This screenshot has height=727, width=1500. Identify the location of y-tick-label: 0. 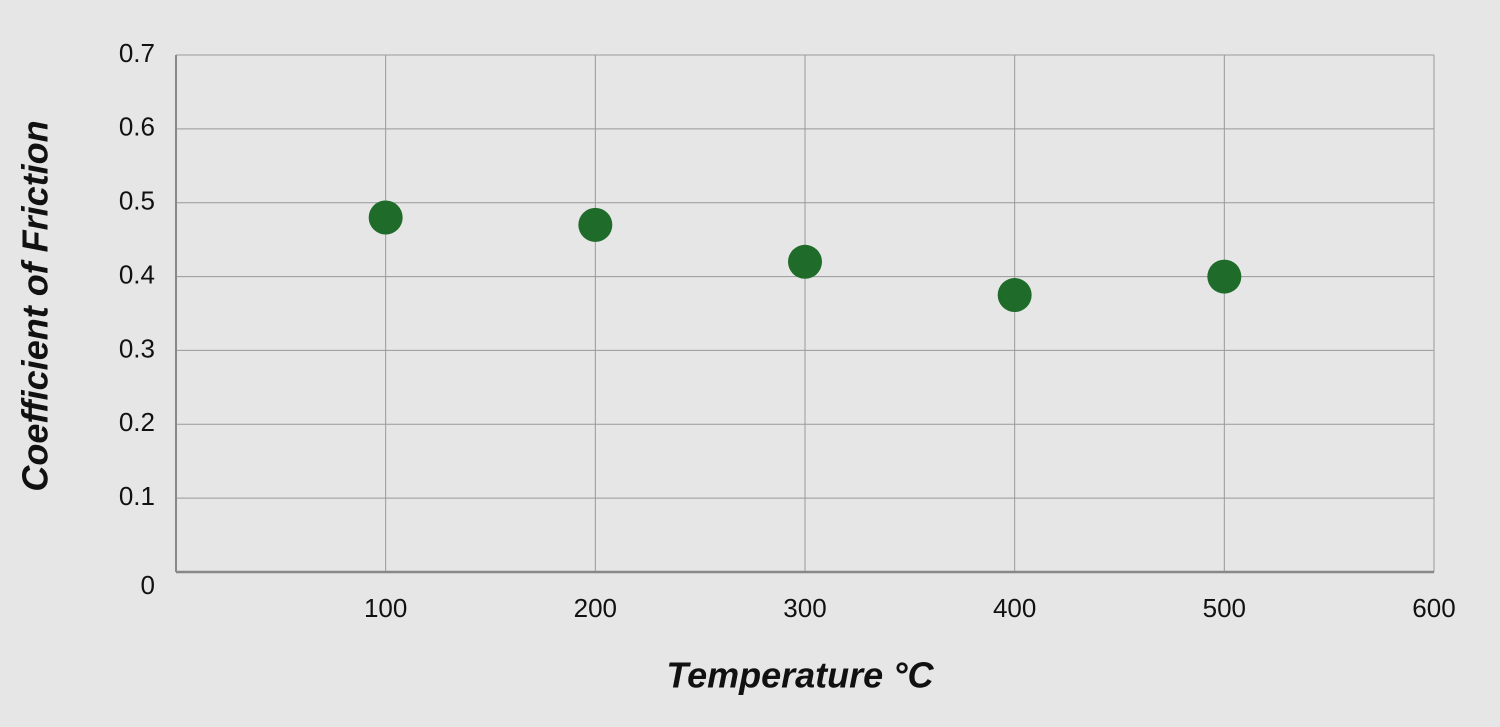
(148, 585).